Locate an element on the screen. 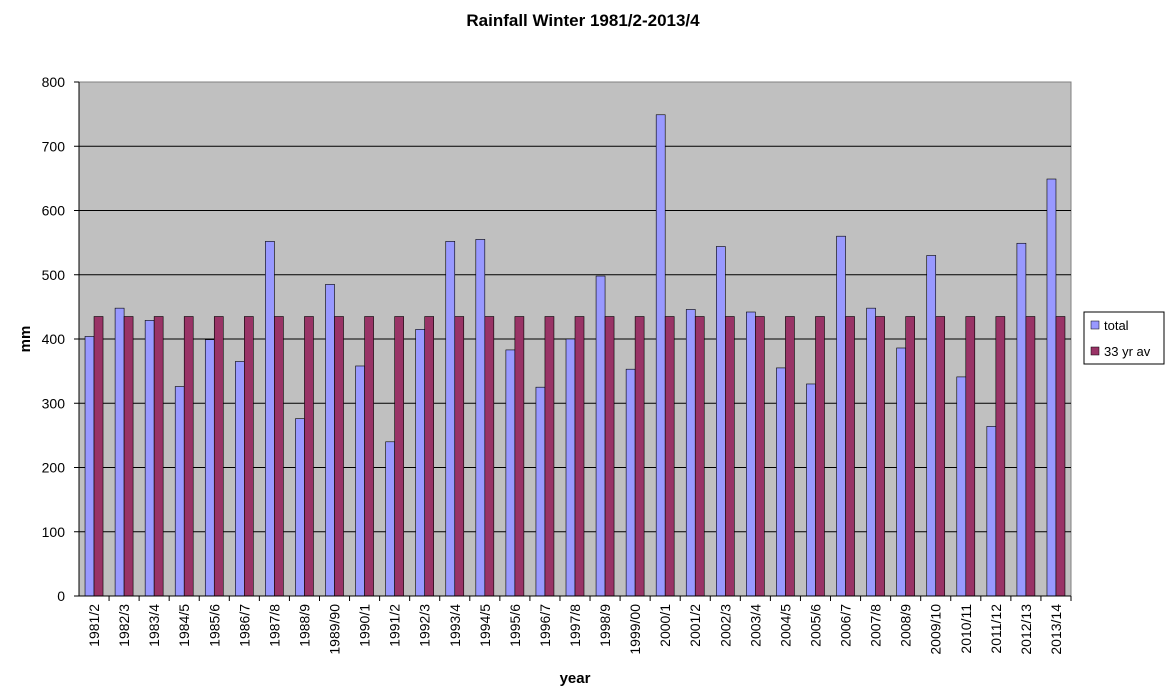  x-tick-label: 1986/7 is located at coordinates (244, 625).